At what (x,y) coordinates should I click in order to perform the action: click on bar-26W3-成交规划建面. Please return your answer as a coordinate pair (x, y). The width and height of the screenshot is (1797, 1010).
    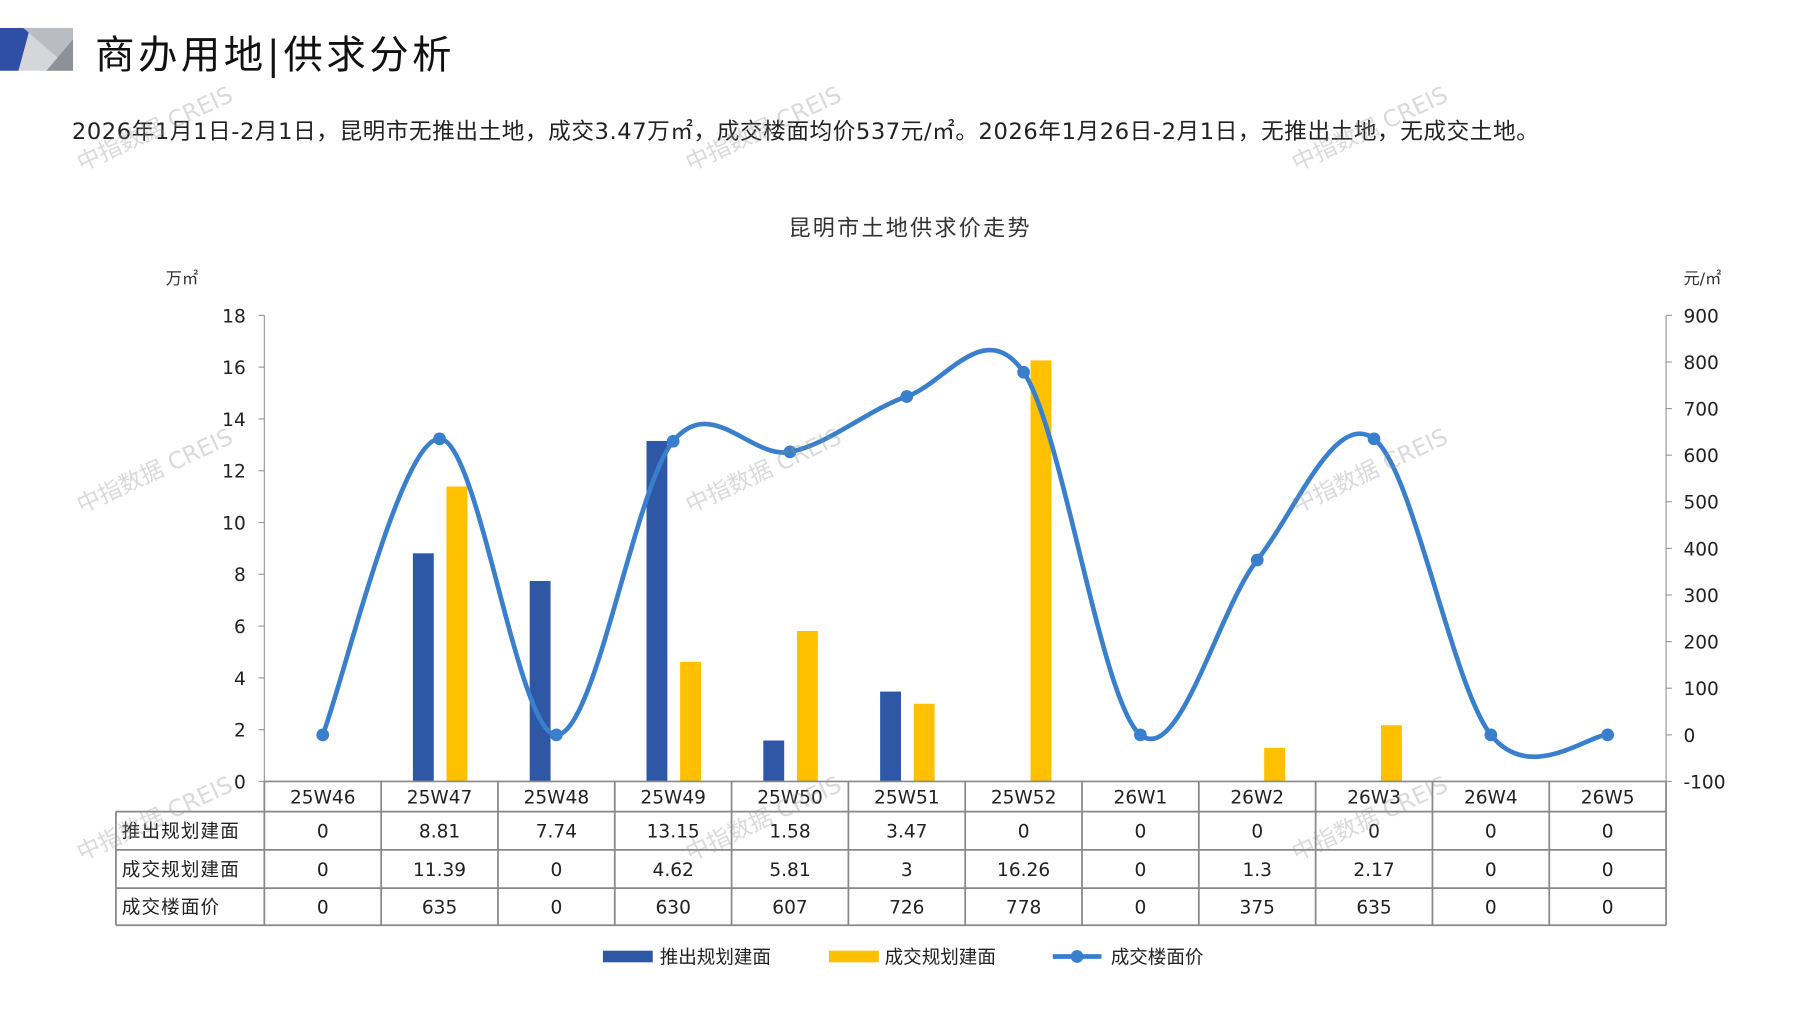
    Looking at the image, I should click on (1391, 753).